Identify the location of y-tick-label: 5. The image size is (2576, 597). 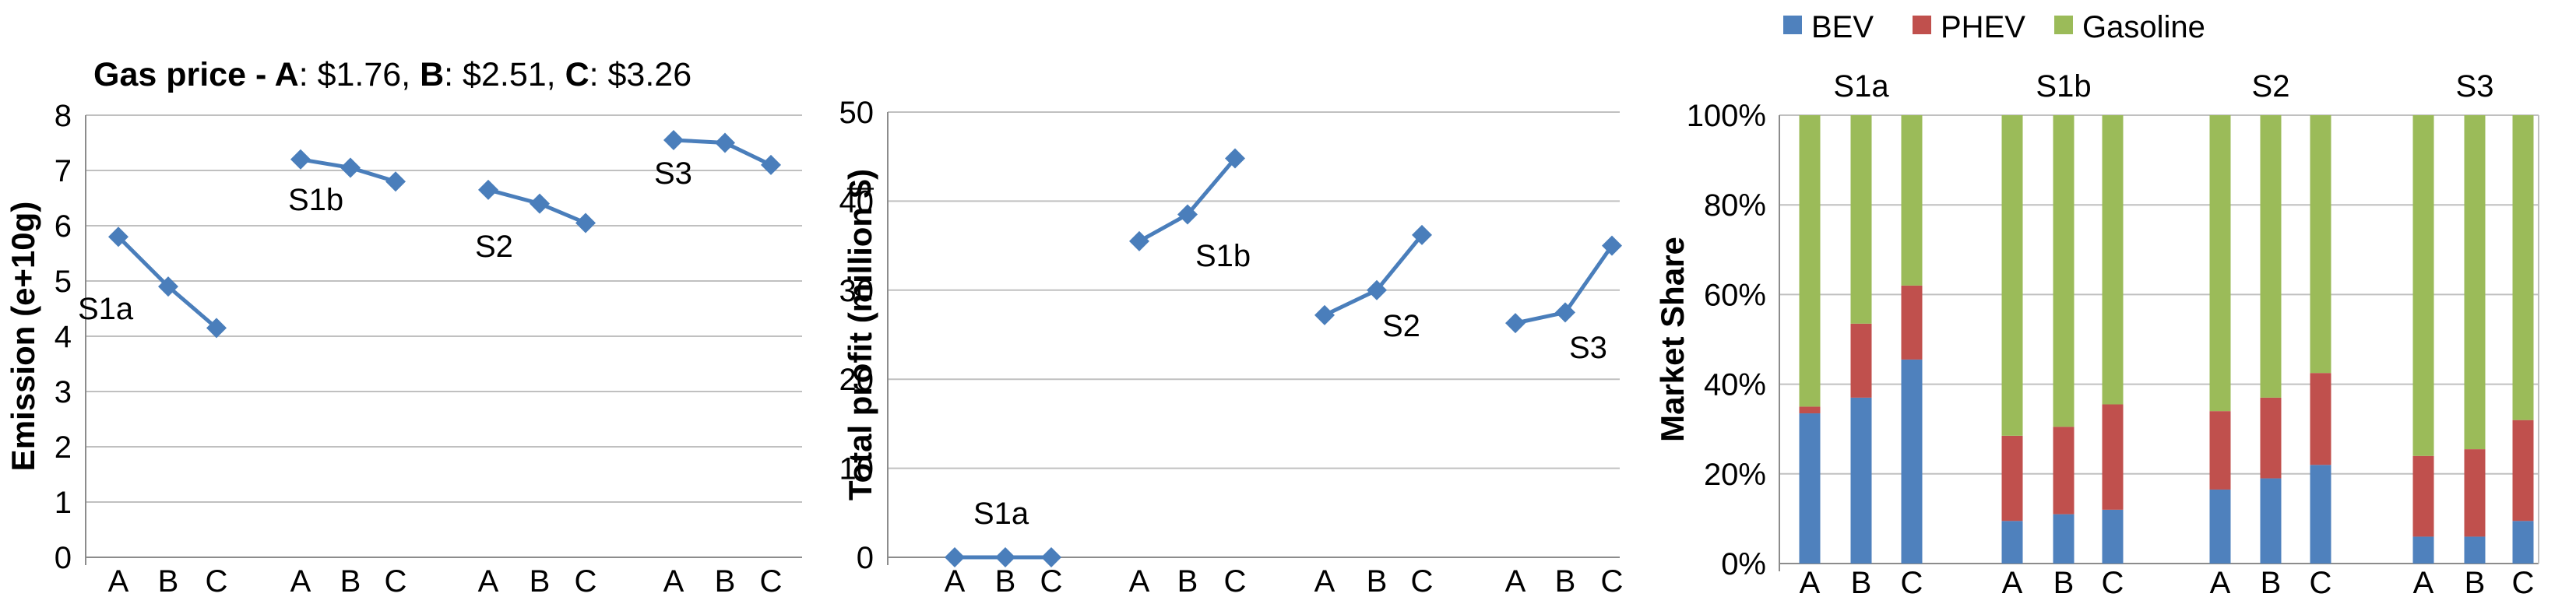
(63, 282).